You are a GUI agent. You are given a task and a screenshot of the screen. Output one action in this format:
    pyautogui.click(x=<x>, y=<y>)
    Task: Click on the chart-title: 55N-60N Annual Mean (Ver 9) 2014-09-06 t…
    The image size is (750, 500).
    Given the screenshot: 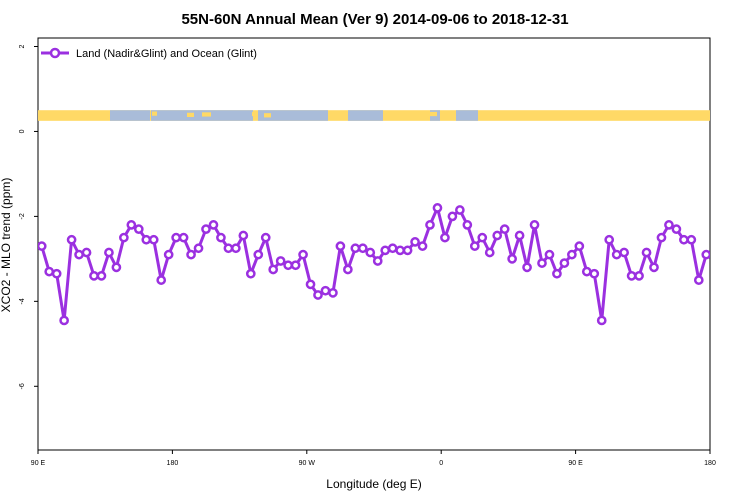 What is the action you would take?
    pyautogui.click(x=374, y=19)
    